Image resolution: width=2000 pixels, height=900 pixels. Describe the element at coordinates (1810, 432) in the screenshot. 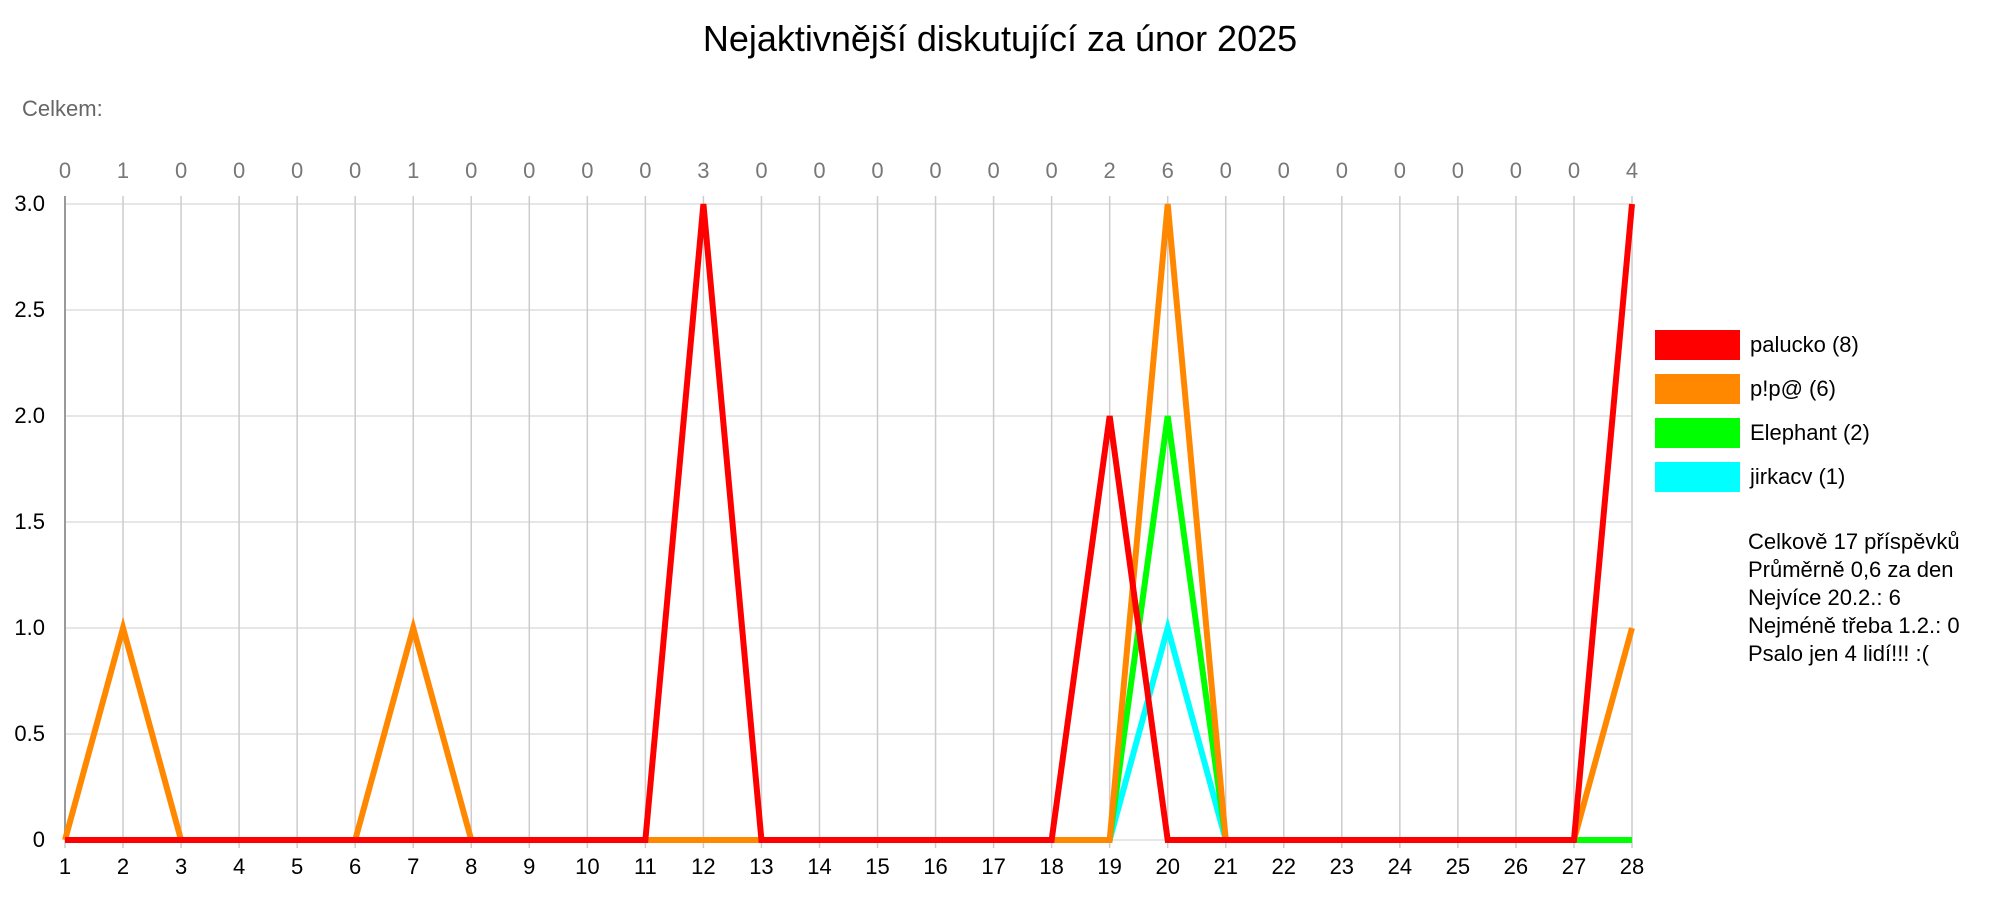

I see `legend-label: Elephant (2)` at that location.